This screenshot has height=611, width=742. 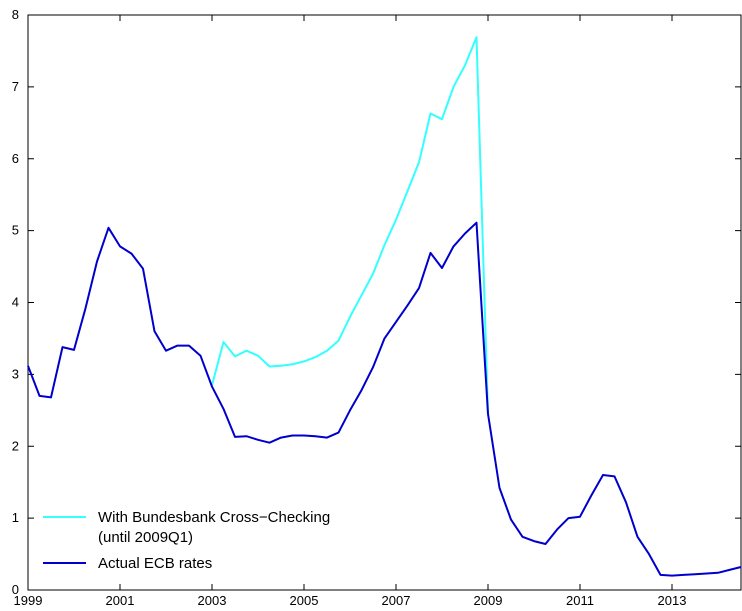 I want to click on y-tick-label: 4, so click(x=15, y=302).